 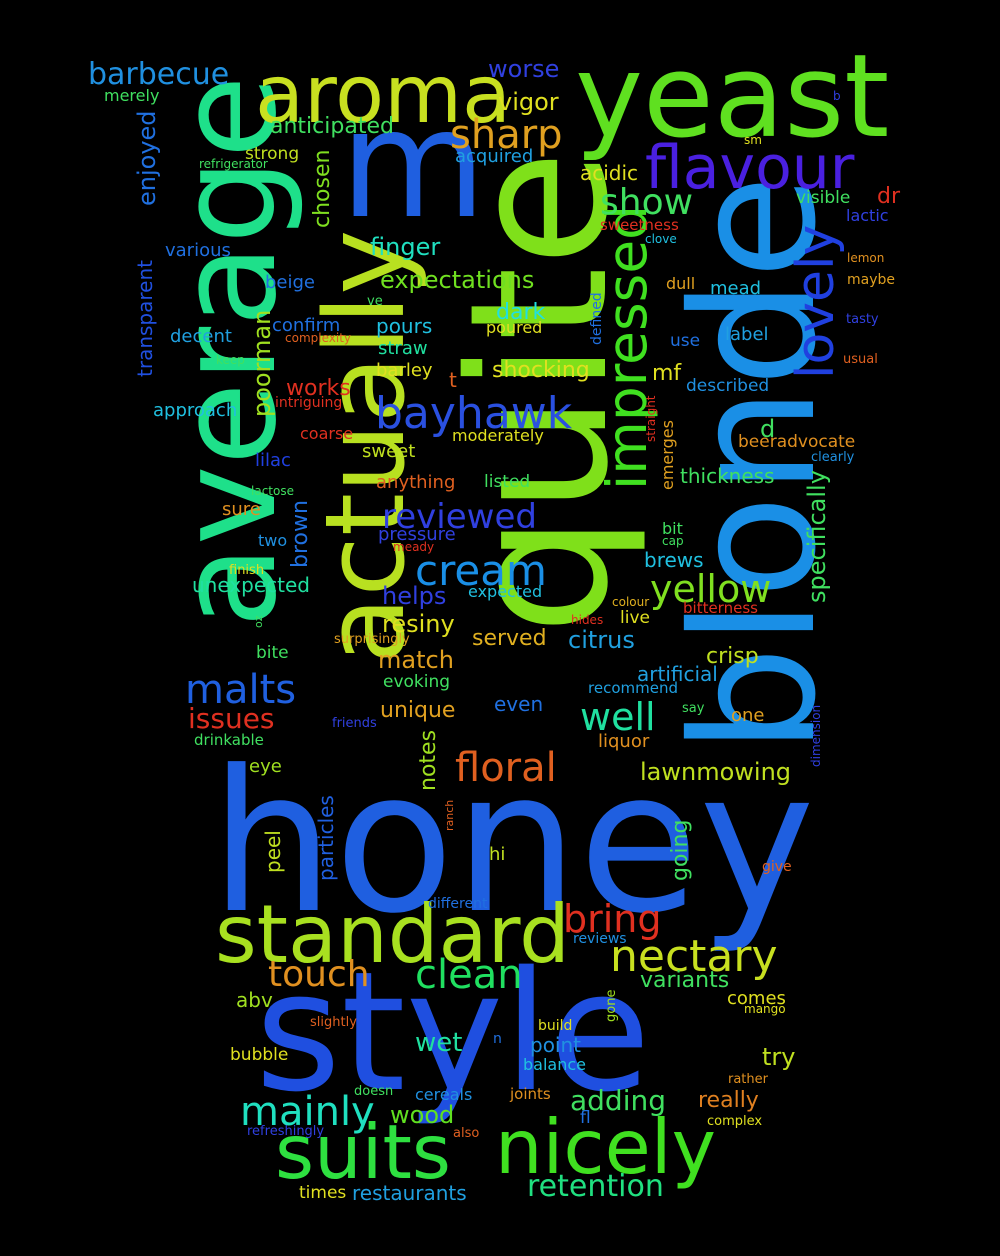 What do you see at coordinates (728, 1100) in the screenshot?
I see `word-really: really` at bounding box center [728, 1100].